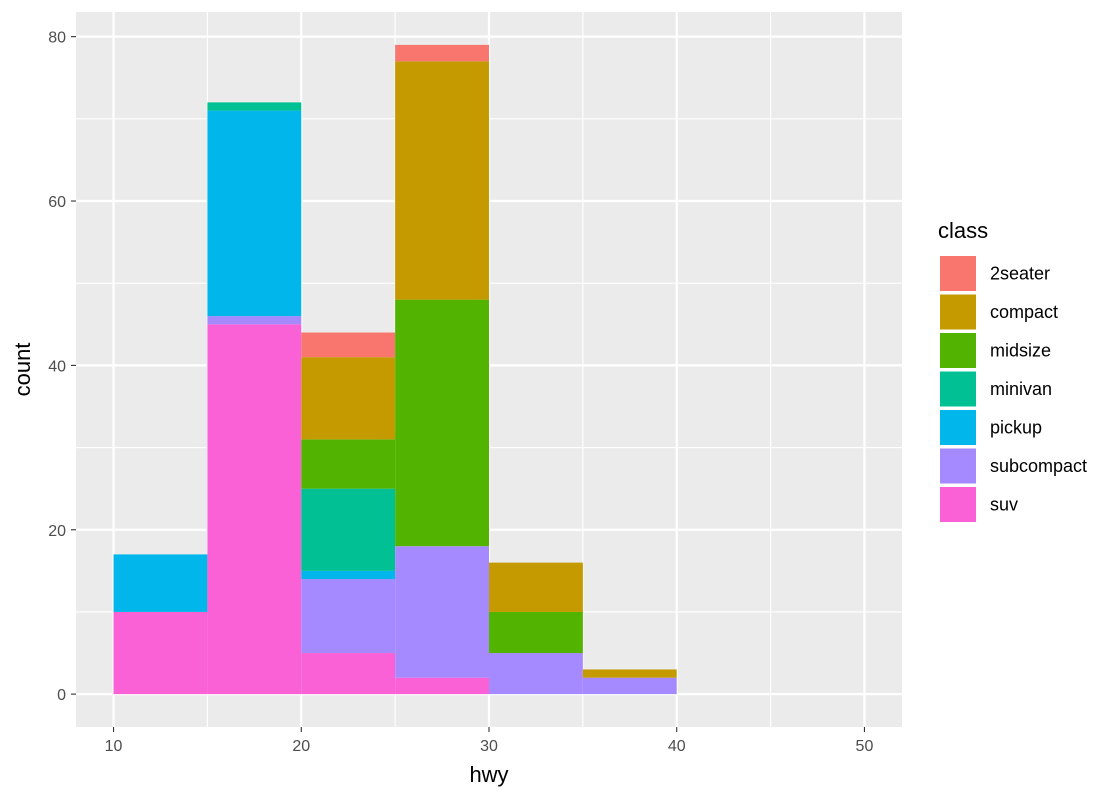 The height and width of the screenshot is (800, 1120). What do you see at coordinates (963, 230) in the screenshot?
I see `legend-title: class` at bounding box center [963, 230].